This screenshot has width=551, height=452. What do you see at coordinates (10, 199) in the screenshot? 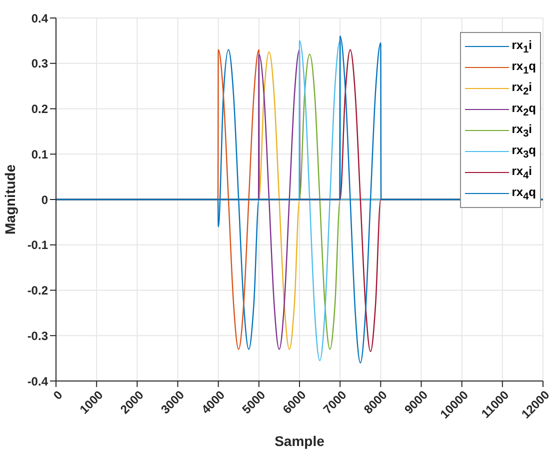
I see `y-axis-title: Magnitude` at bounding box center [10, 199].